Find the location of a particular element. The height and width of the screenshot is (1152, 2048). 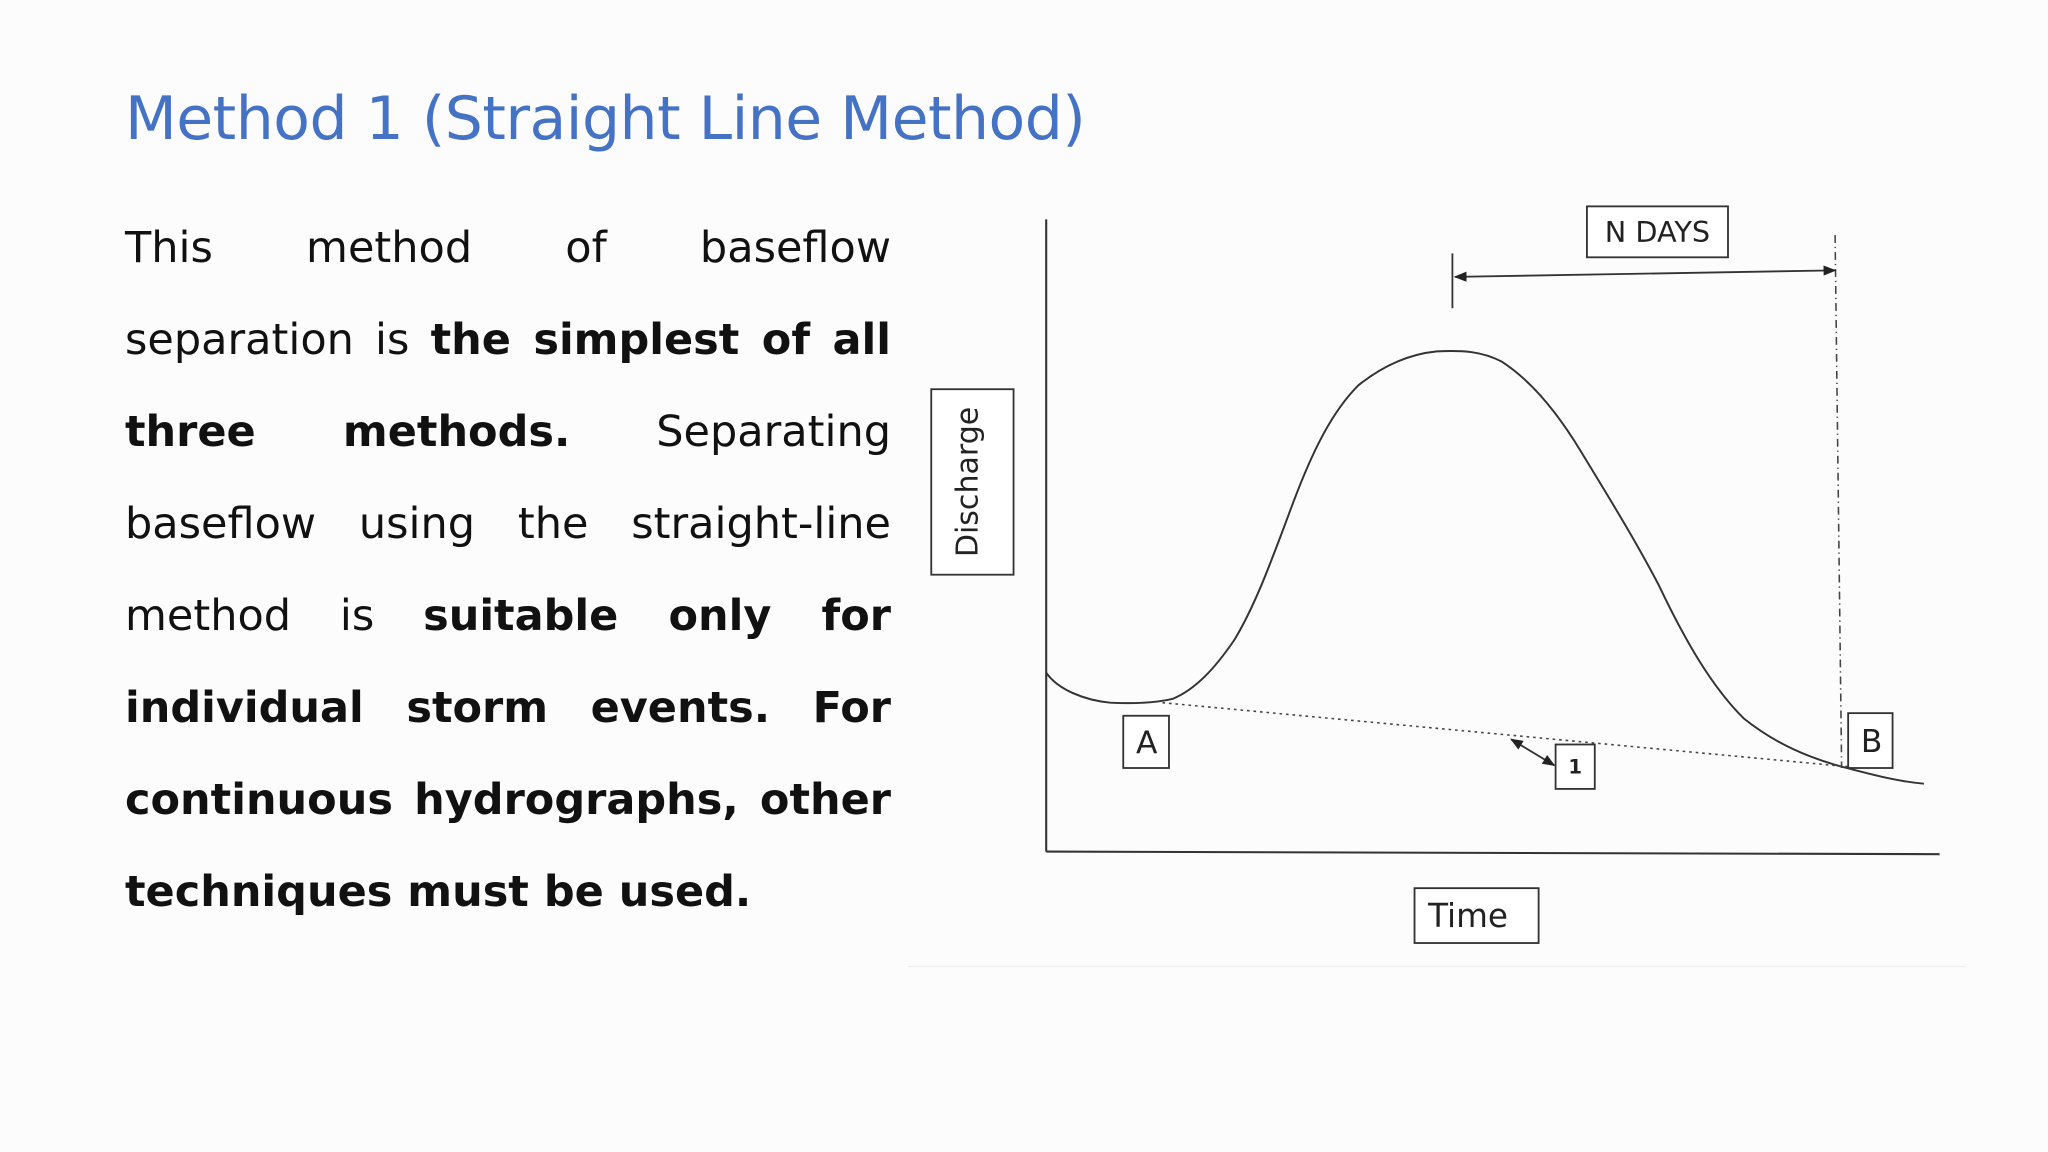

point-label: A is located at coordinates (1147, 743).